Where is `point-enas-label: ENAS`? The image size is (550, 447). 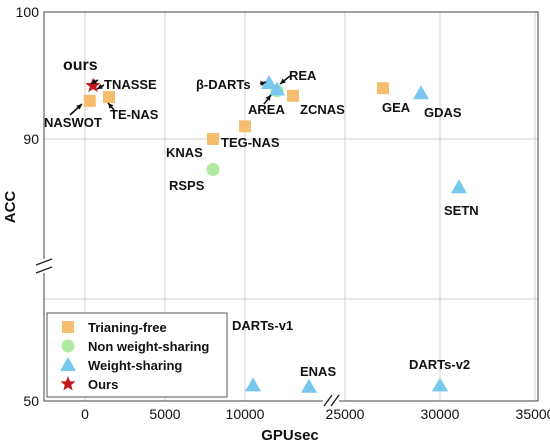 point-enas-label: ENAS is located at coordinates (318, 371).